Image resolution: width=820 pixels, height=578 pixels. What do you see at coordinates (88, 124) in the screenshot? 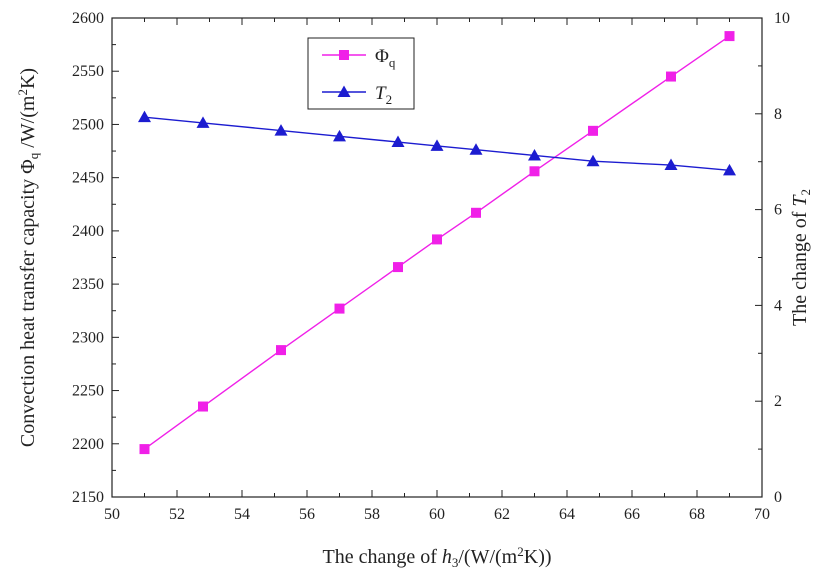
I see `y-left-tick-label: 2500` at bounding box center [88, 124].